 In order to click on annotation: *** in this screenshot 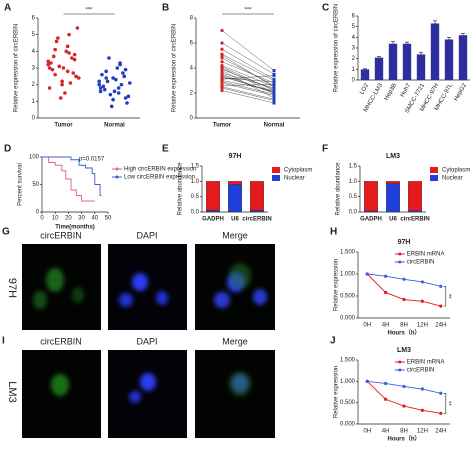, I will do `click(248, 11)`.